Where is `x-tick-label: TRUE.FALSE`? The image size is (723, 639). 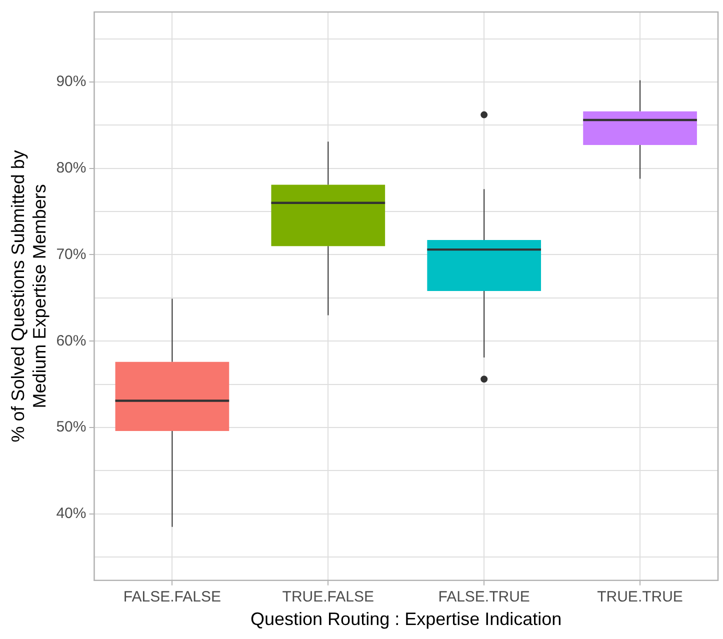
x-tick-label: TRUE.FALSE is located at coordinates (328, 597).